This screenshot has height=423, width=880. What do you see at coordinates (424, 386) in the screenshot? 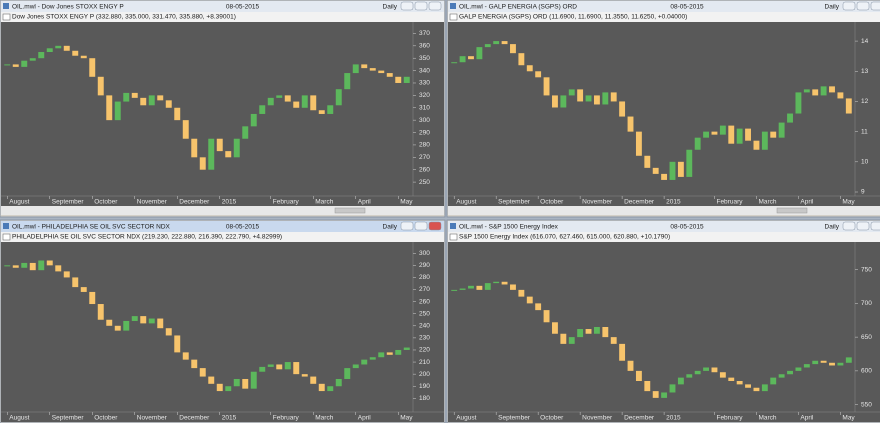
I see `y-tick-label: 190` at bounding box center [424, 386].